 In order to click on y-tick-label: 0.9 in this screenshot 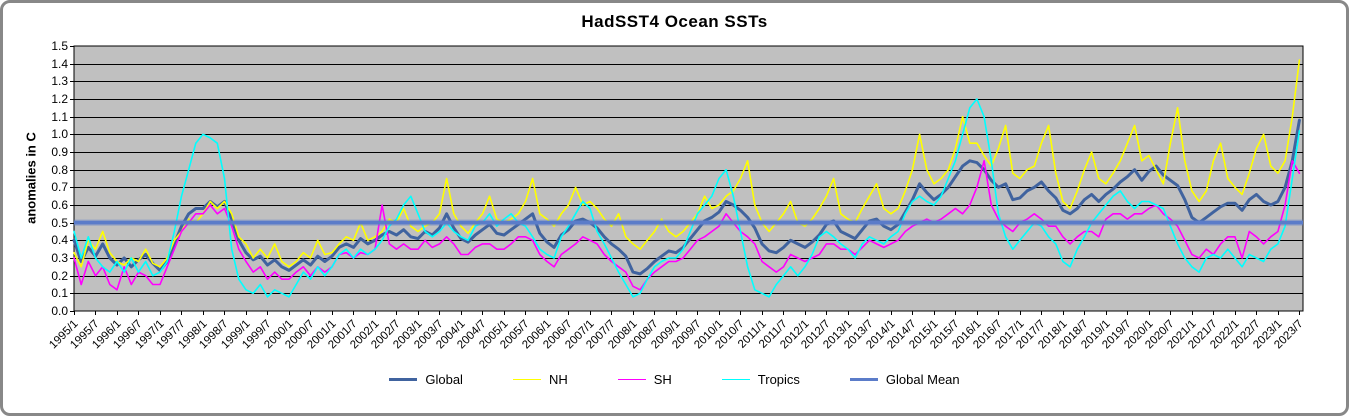, I will do `click(59, 152)`.